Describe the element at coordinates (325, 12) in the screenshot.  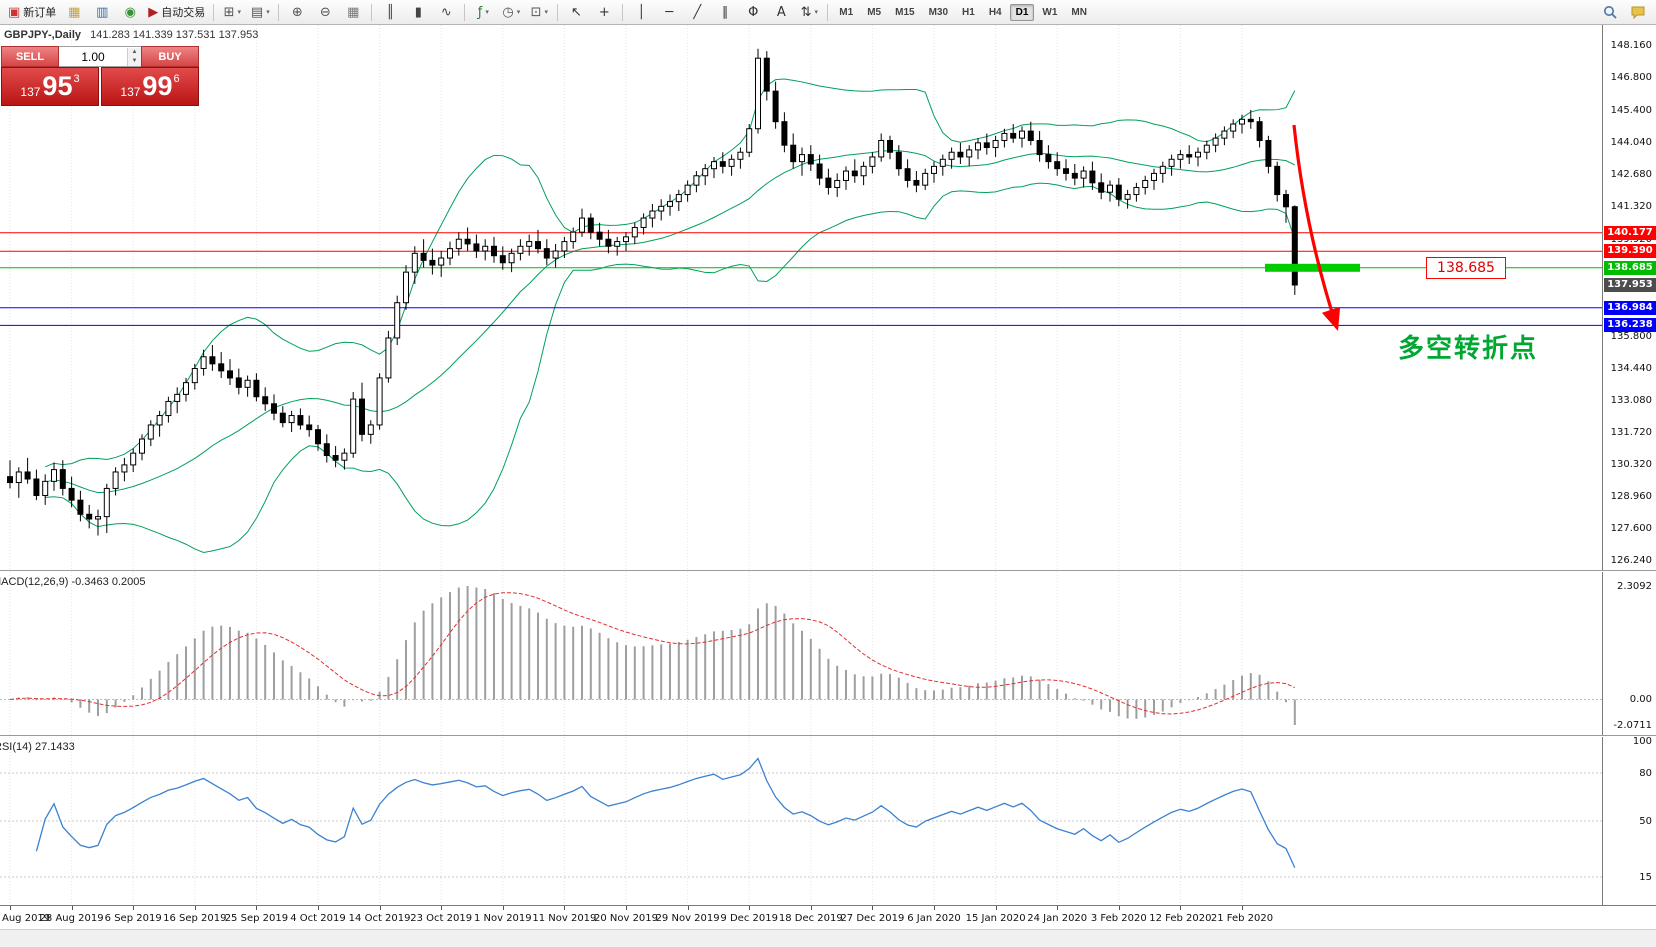
I see `zoom-out-button: ⊖` at that location.